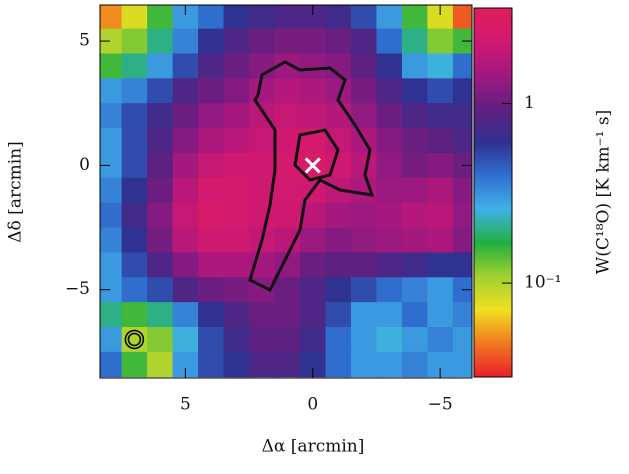 Image resolution: width=629 pixels, height=474 pixels. Describe the element at coordinates (542, 283) in the screenshot. I see `colorbar-tick-label: 10⁻¹` at that location.